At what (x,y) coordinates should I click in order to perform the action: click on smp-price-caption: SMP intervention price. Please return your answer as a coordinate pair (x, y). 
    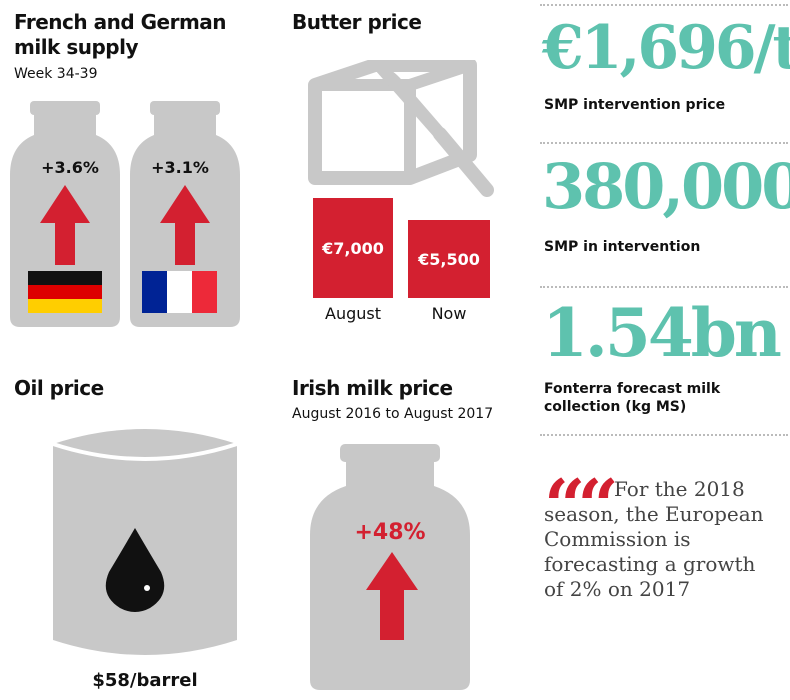
    Looking at the image, I should click on (635, 105).